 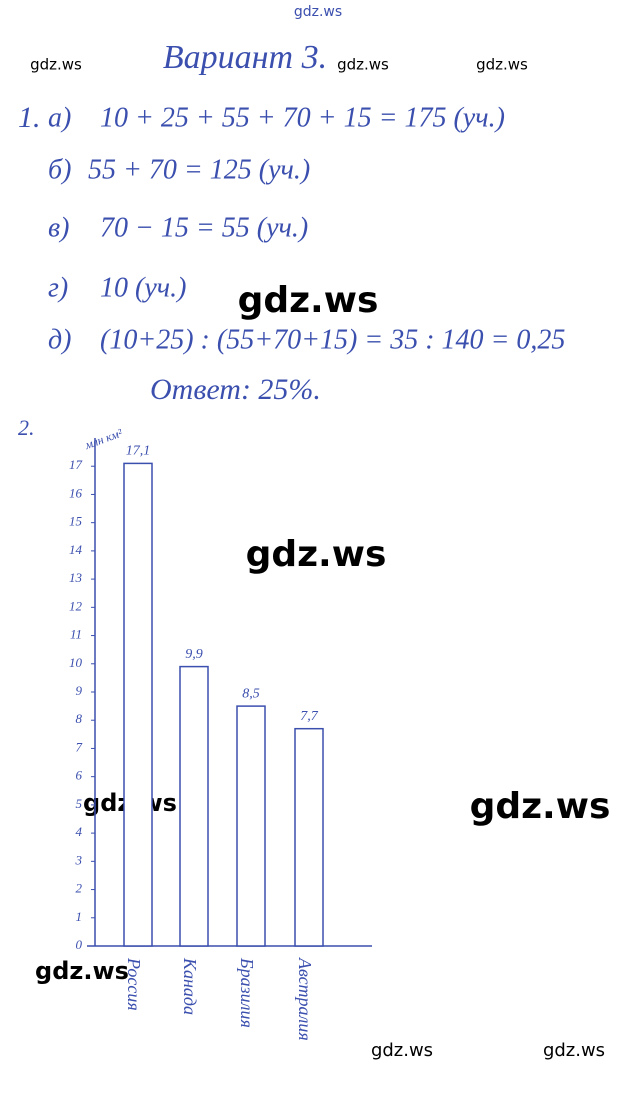 I want to click on y-tick-label: 5, so click(x=79, y=803).